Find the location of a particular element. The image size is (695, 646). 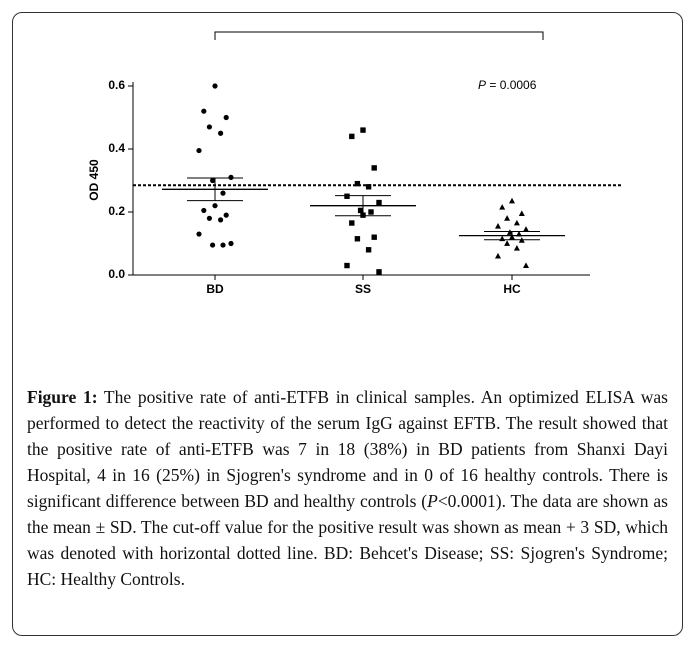

significance-bracket is located at coordinates (379, 35).